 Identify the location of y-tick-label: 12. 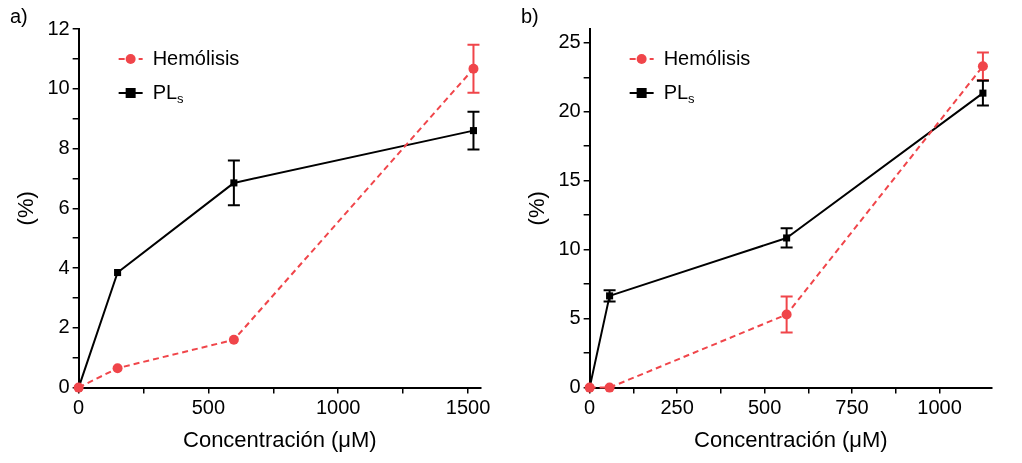
(58, 27).